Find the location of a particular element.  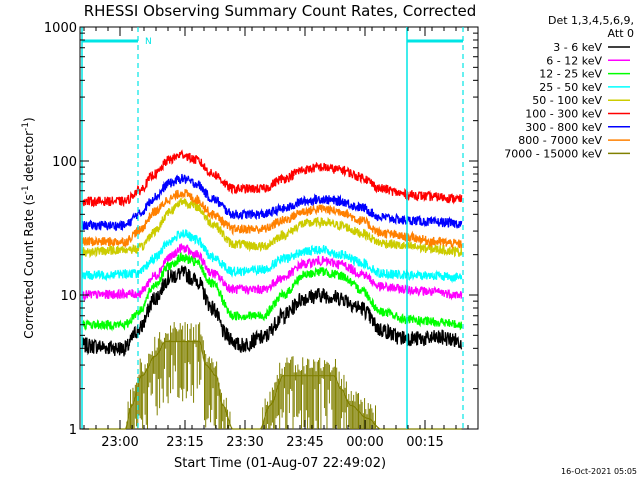

y-tick-label: 1000 is located at coordinates (60, 28).